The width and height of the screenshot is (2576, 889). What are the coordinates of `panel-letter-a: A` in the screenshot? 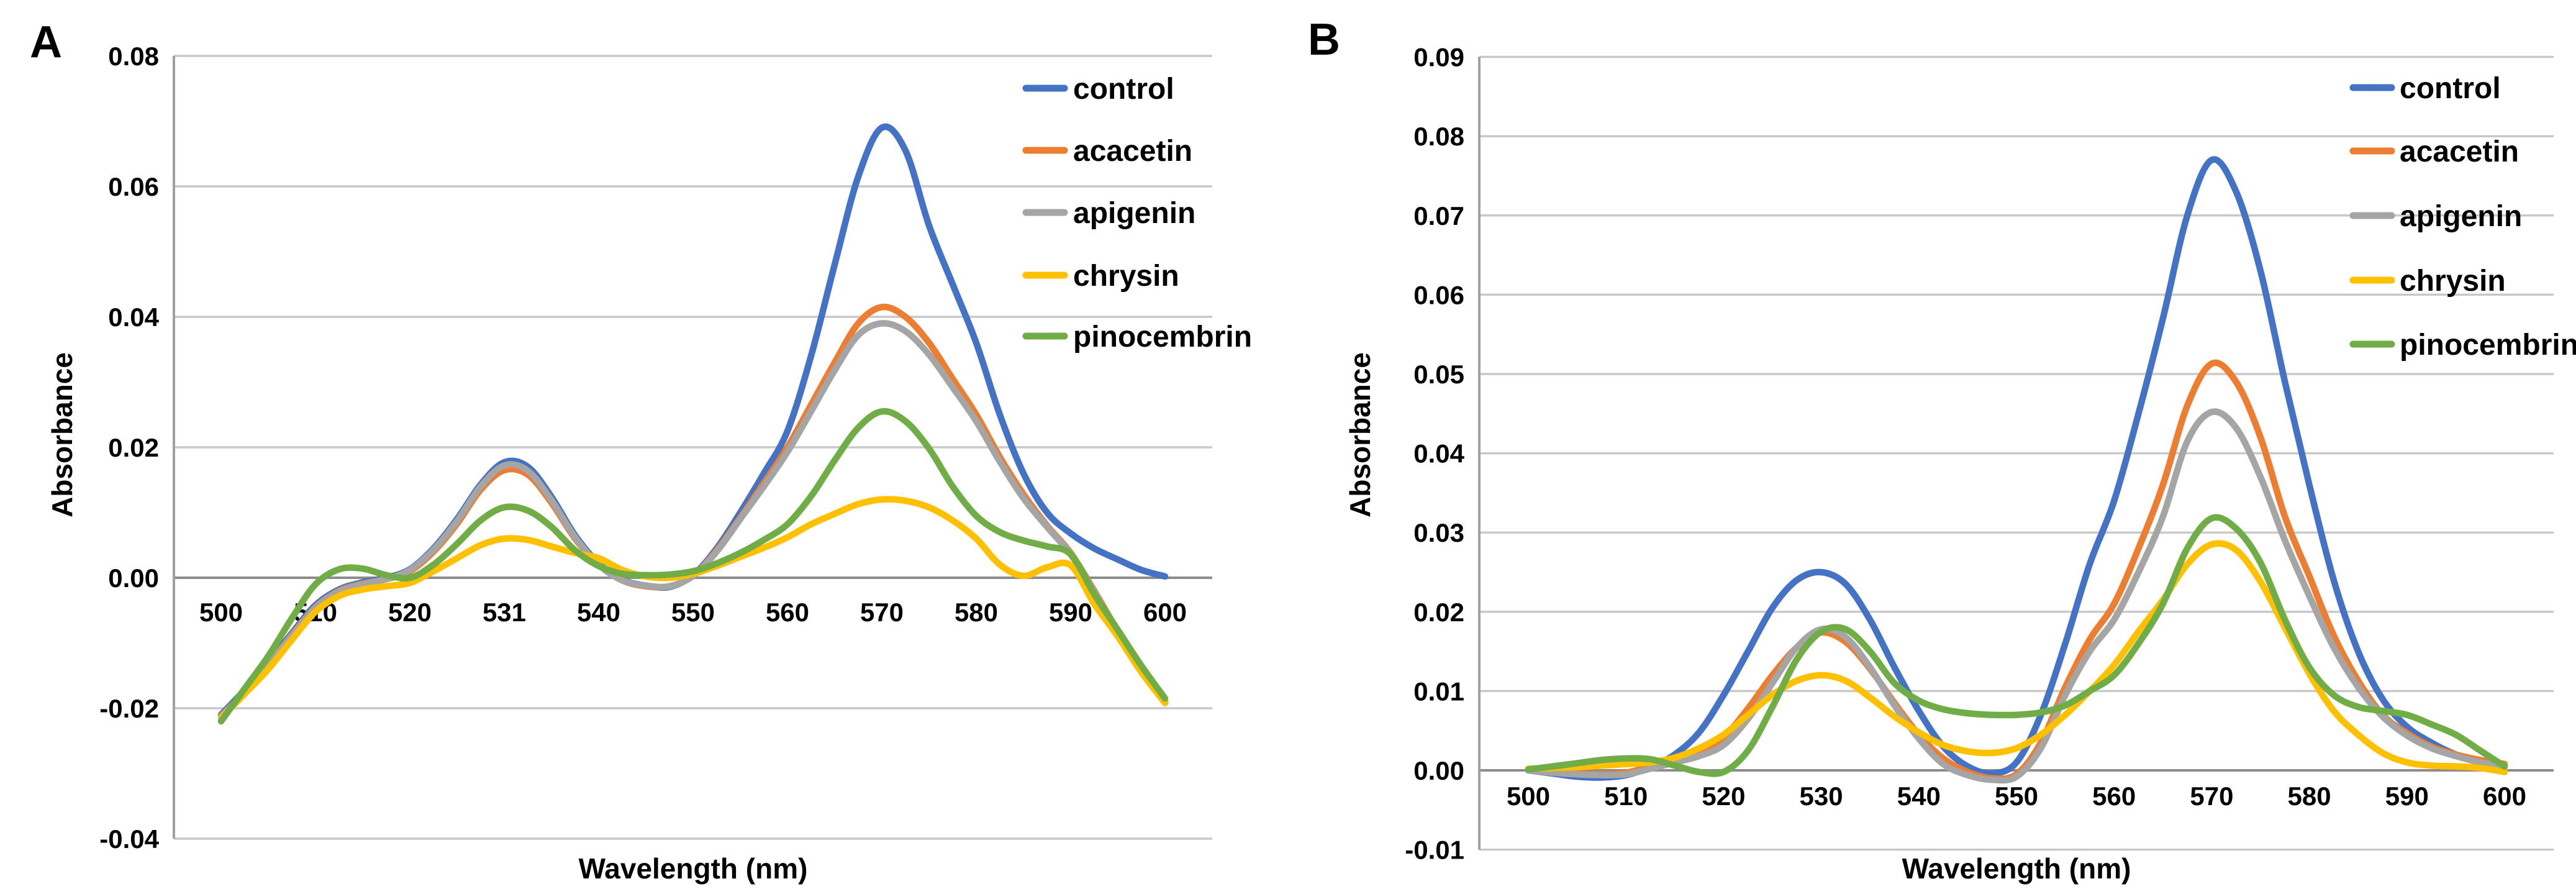 It's located at (46, 42).